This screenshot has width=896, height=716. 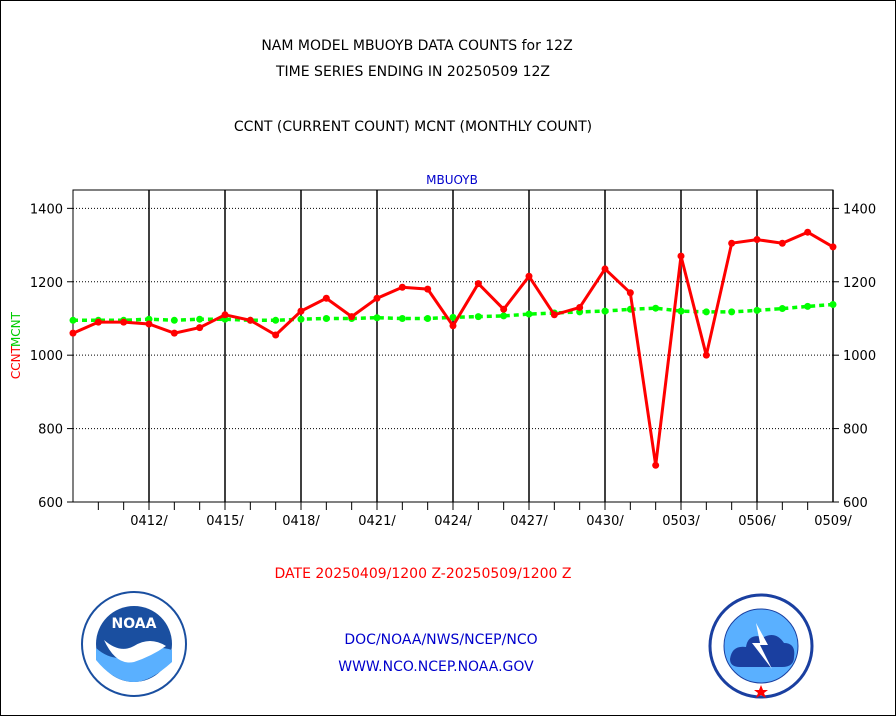 I want to click on y-tick-label-left: 800, so click(x=50, y=430).